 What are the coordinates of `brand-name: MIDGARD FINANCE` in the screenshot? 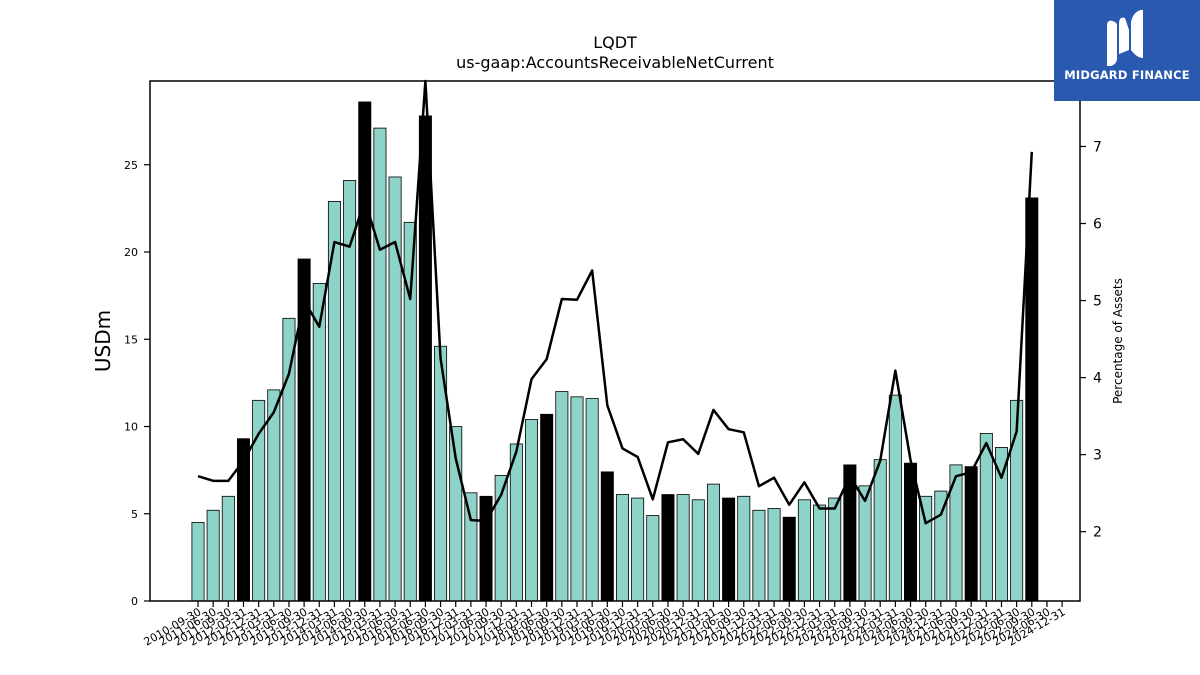 It's located at (1127, 75).